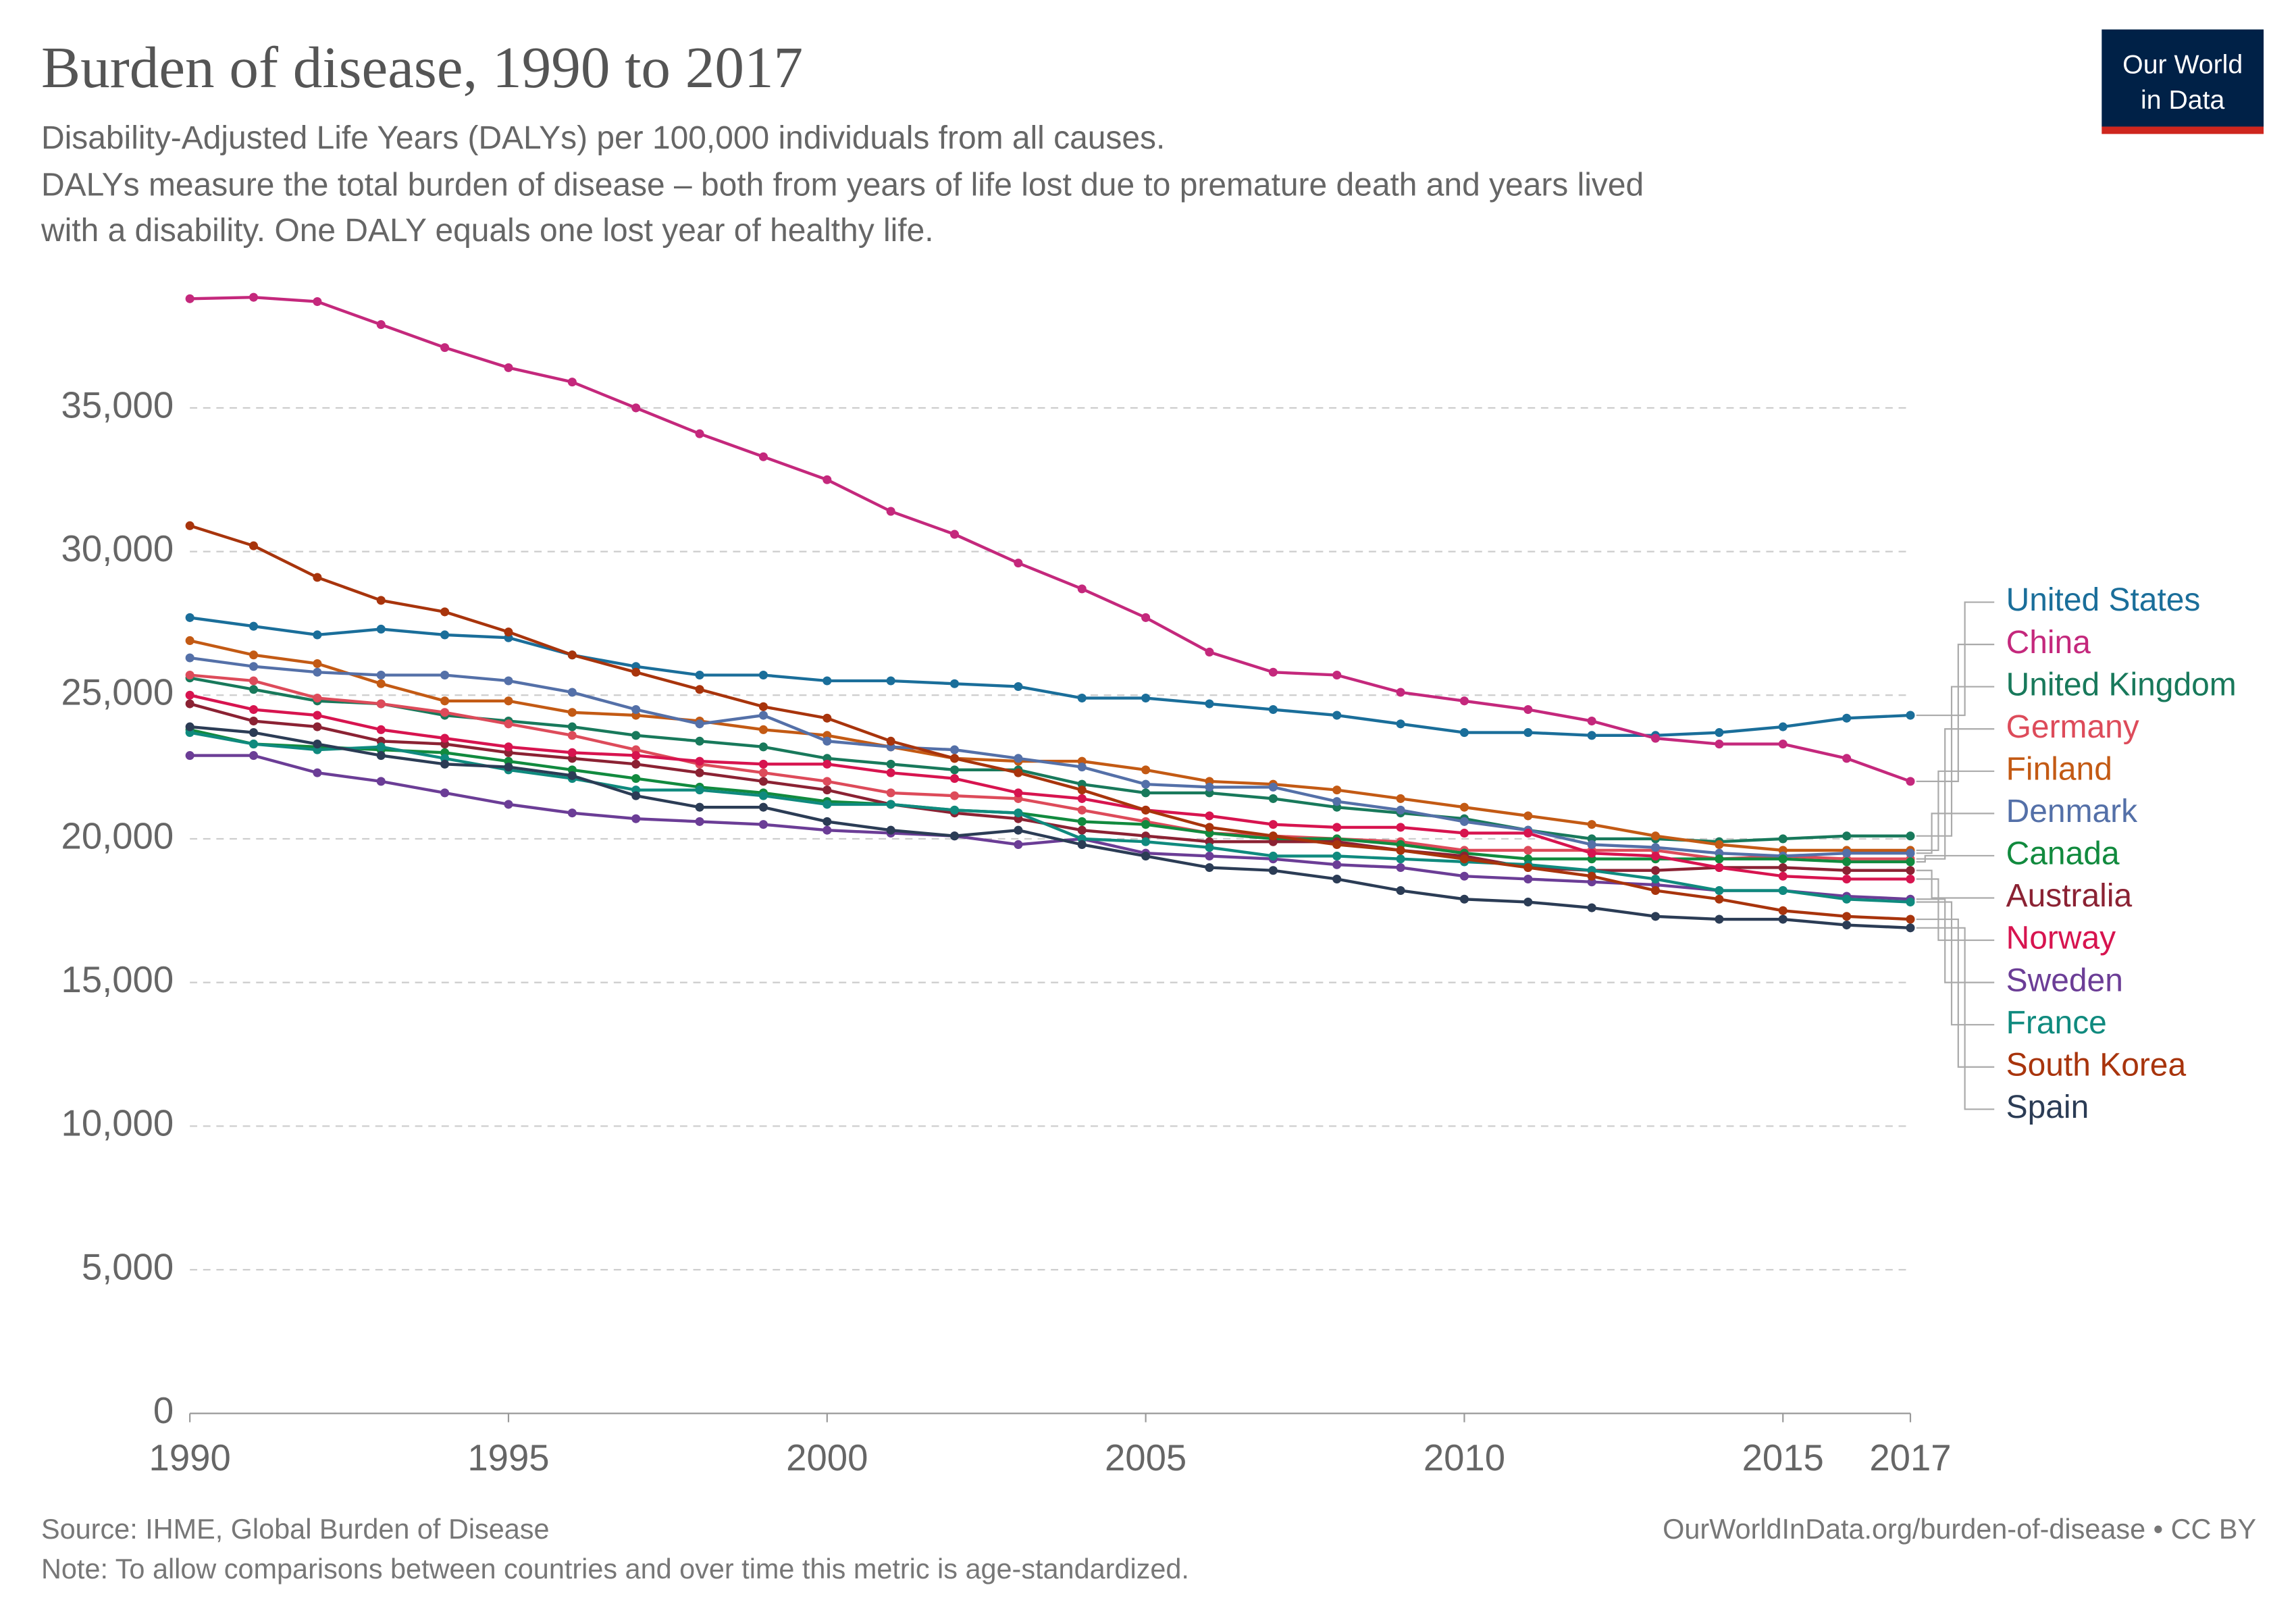  What do you see at coordinates (128, 1266) in the screenshot?
I see `y-tick-label: 5,000` at bounding box center [128, 1266].